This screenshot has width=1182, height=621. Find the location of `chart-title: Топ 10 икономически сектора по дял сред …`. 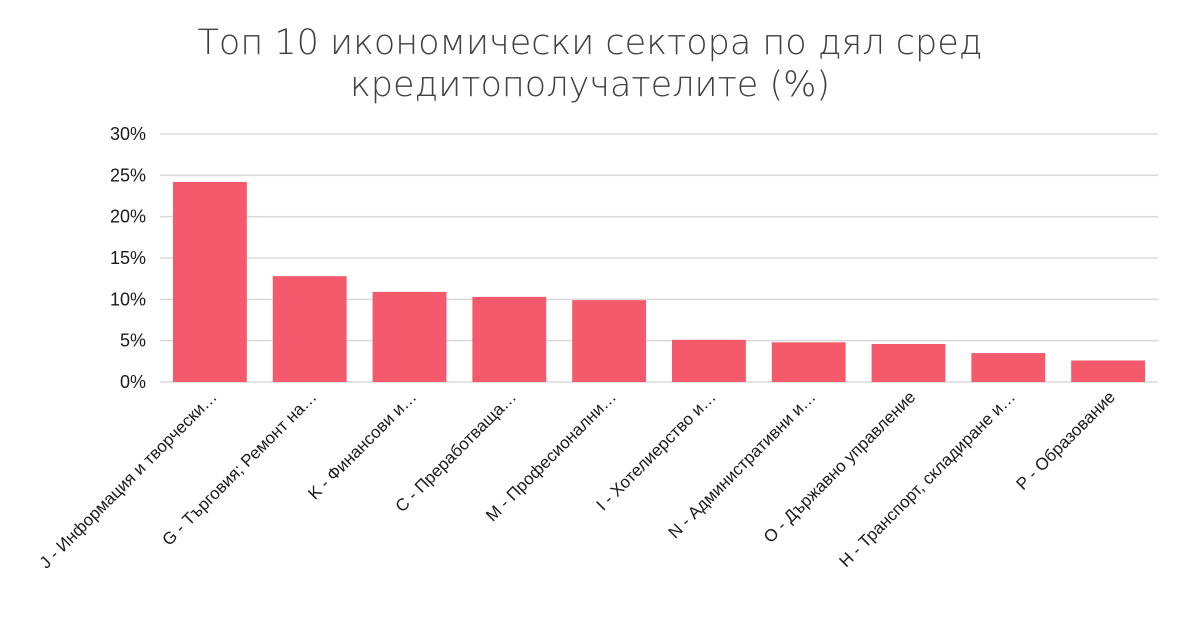

chart-title: Топ 10 икономически сектора по дял сред … is located at coordinates (590, 64).